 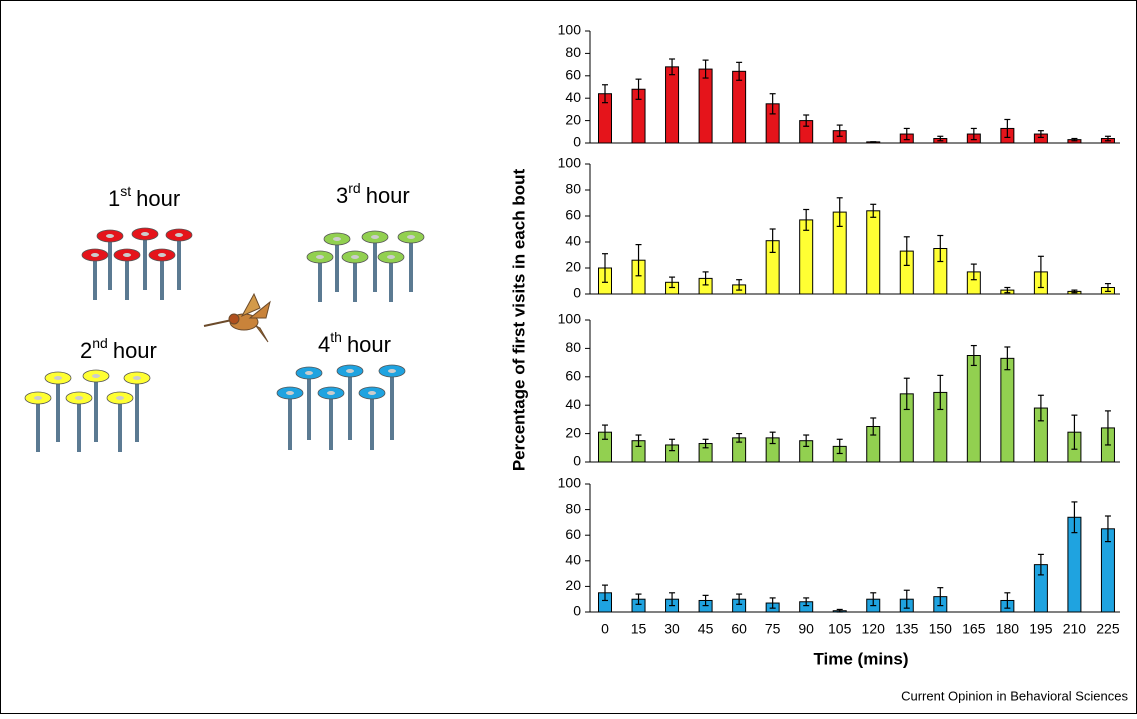 I want to click on source: Current Opinion in Behavioral Sciences, so click(x=1014, y=695).